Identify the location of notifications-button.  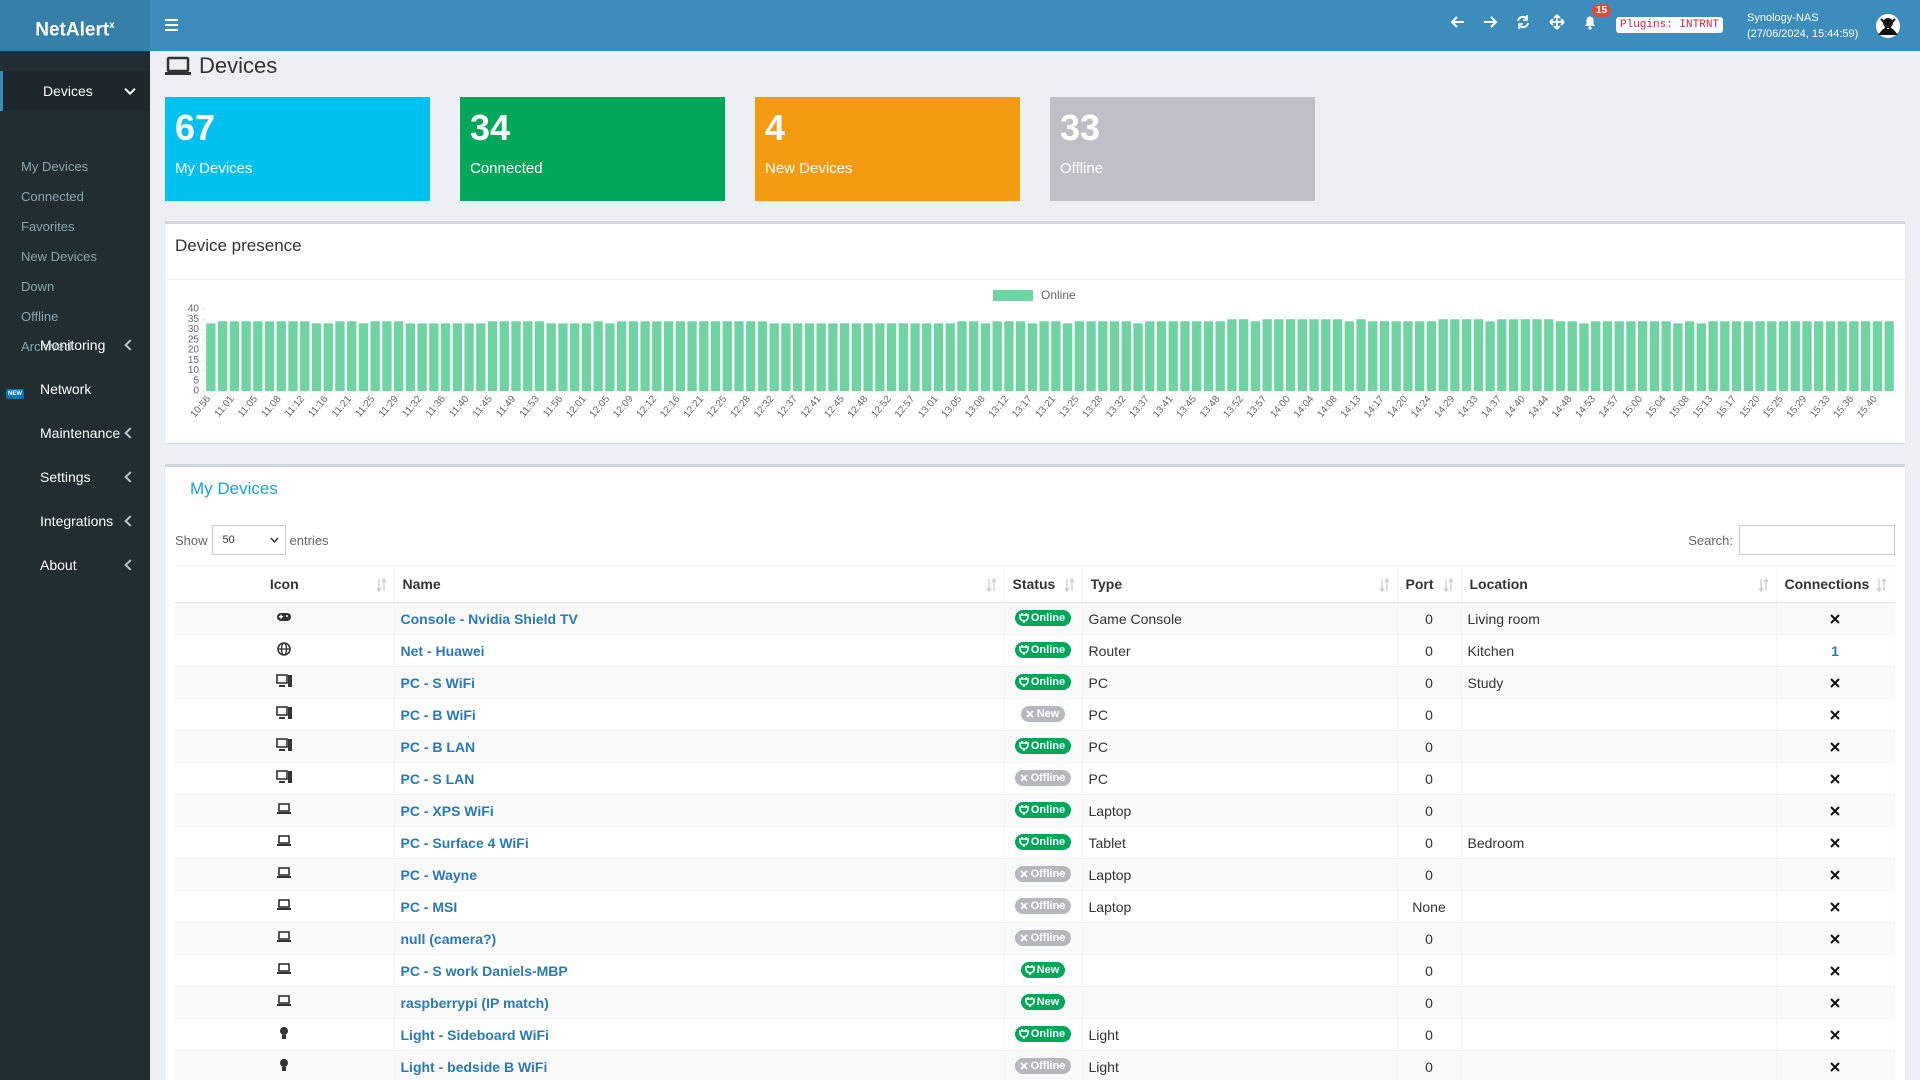
(1590, 22).